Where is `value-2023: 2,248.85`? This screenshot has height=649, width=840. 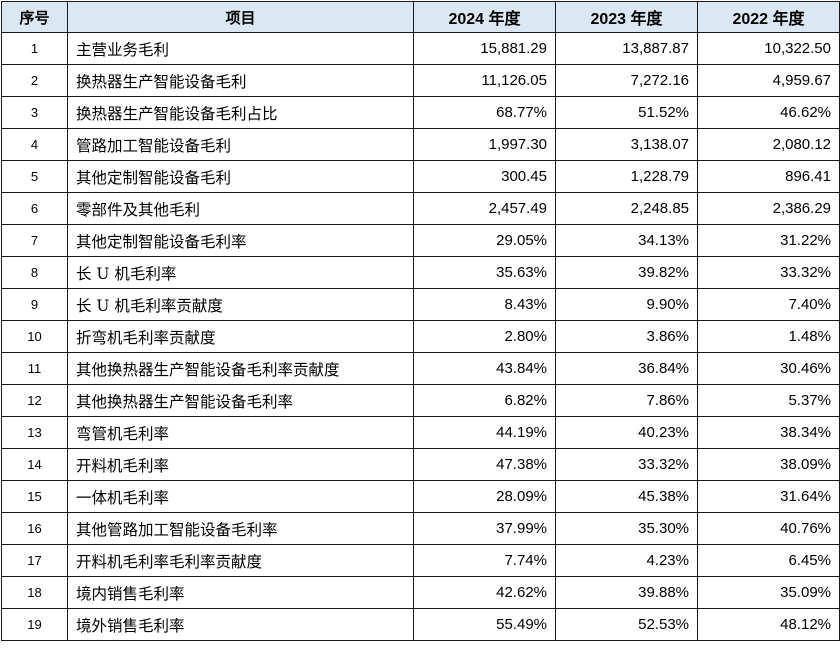 value-2023: 2,248.85 is located at coordinates (626, 208).